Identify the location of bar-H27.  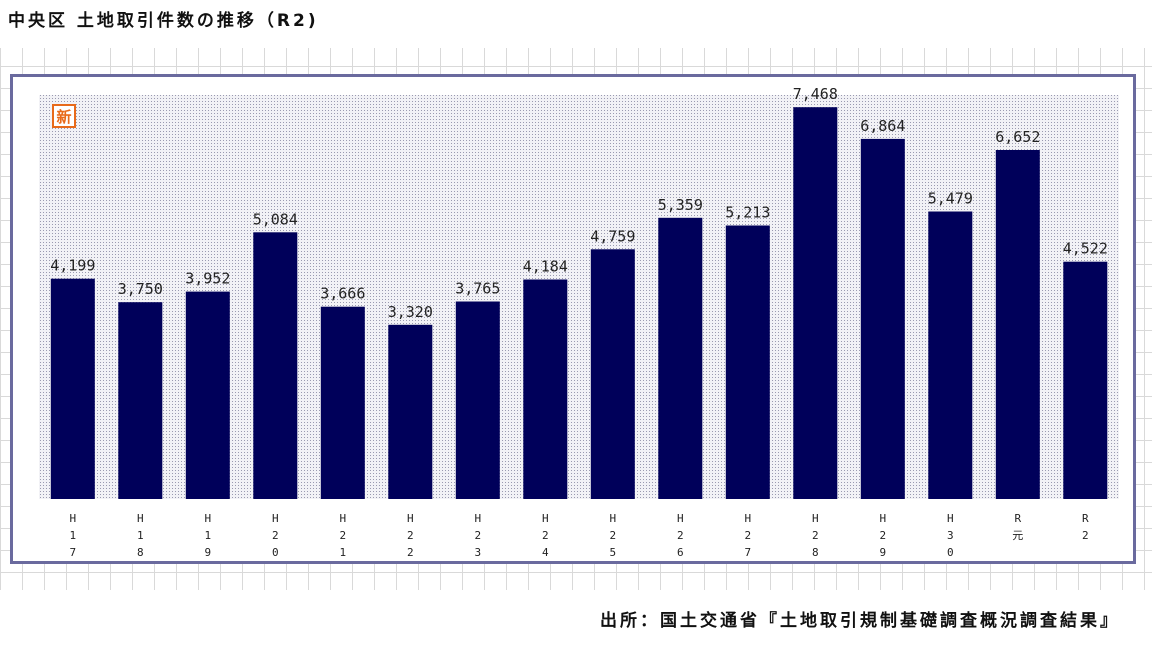
(747, 362).